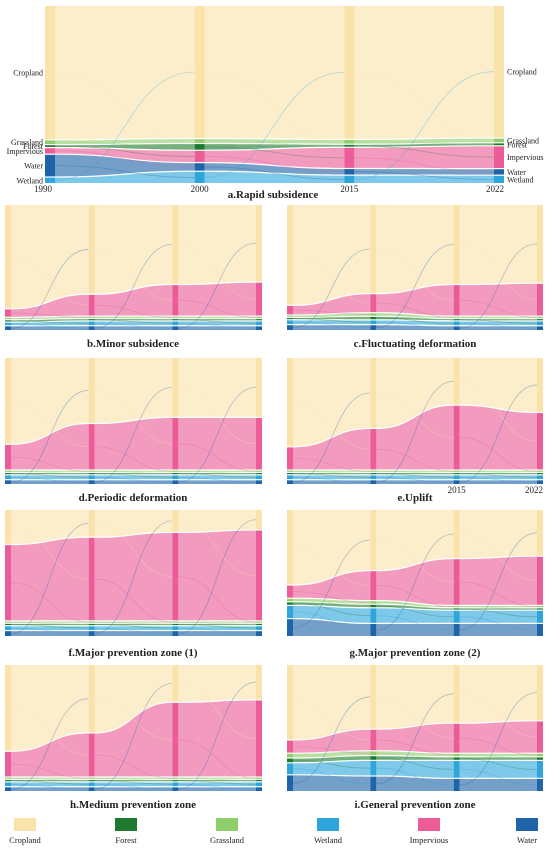 This screenshot has height=850, width=550. I want to click on panel-4-nodes, so click(415, 421).